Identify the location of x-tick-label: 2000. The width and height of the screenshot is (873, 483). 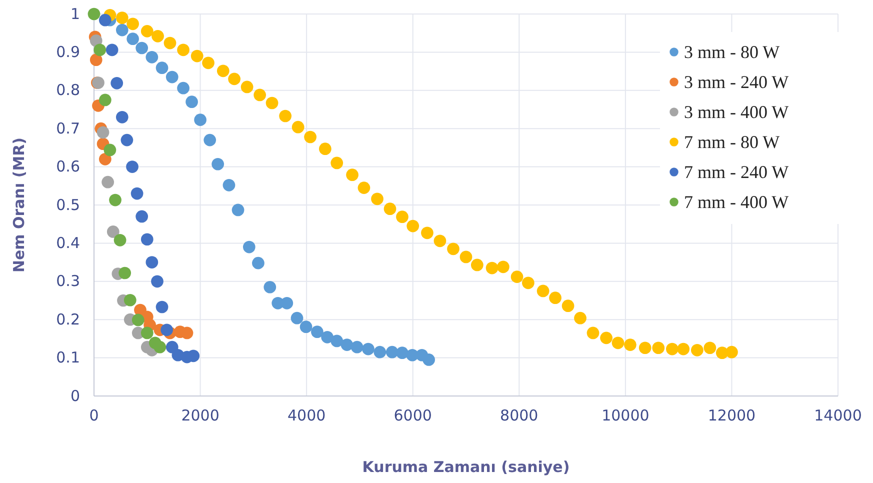
(200, 415).